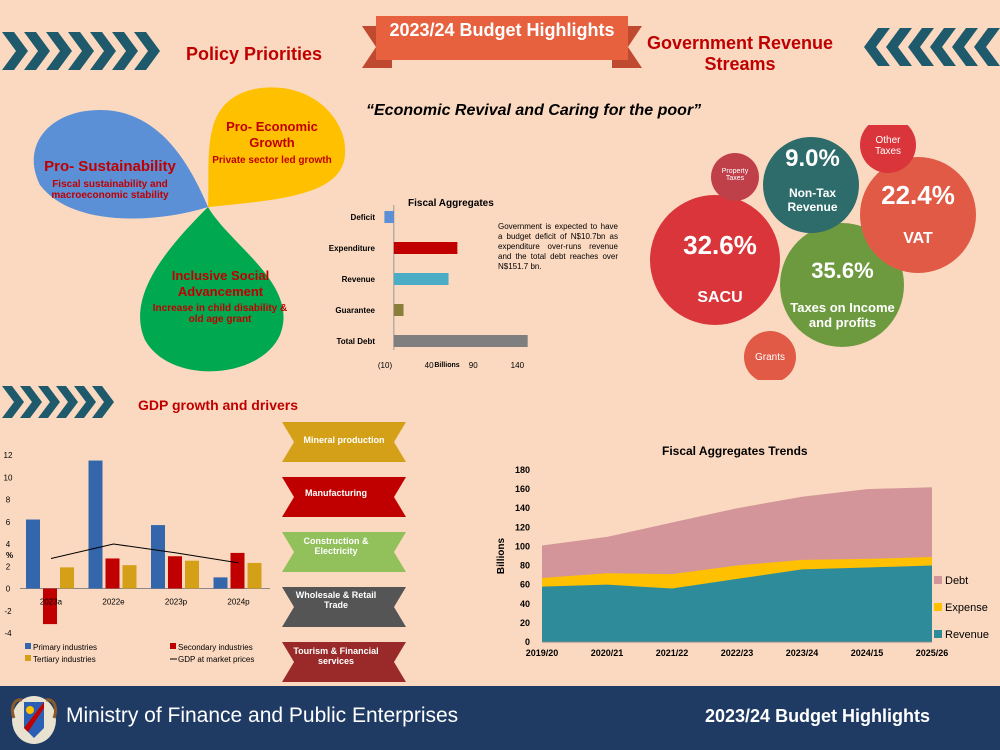 This screenshot has height=750, width=1000. I want to click on gdp-ytick: 12, so click(8, 455).